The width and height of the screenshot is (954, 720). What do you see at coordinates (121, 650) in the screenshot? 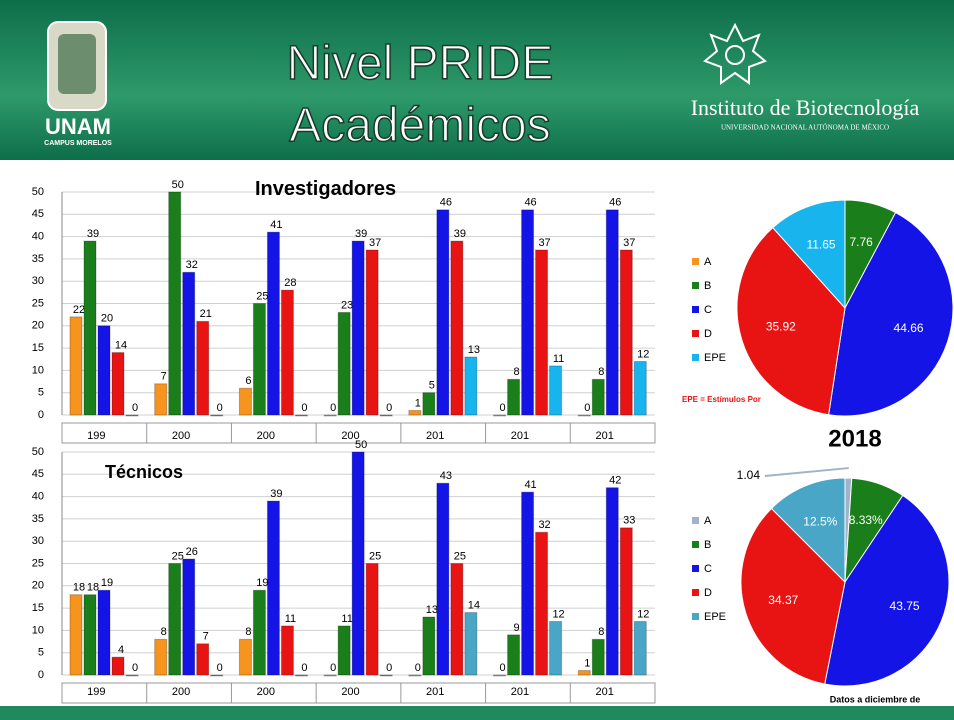
I see `data-label: 4` at bounding box center [121, 650].